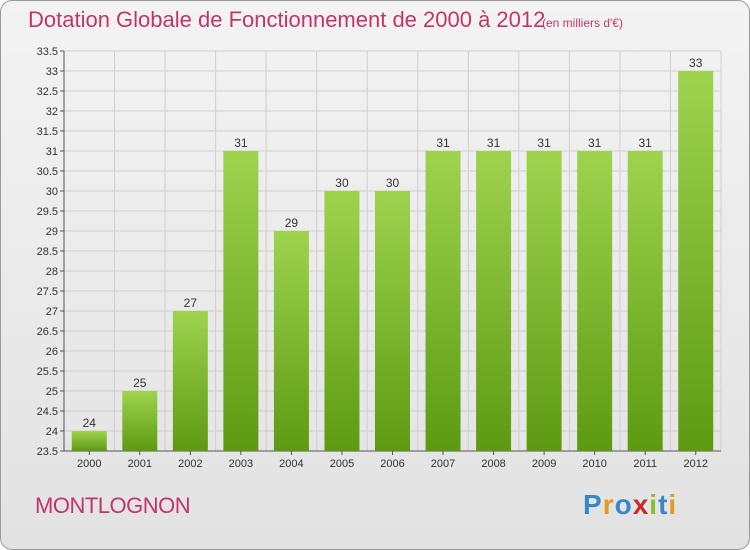 The image size is (750, 550). I want to click on logo-letter: o, so click(623, 504).